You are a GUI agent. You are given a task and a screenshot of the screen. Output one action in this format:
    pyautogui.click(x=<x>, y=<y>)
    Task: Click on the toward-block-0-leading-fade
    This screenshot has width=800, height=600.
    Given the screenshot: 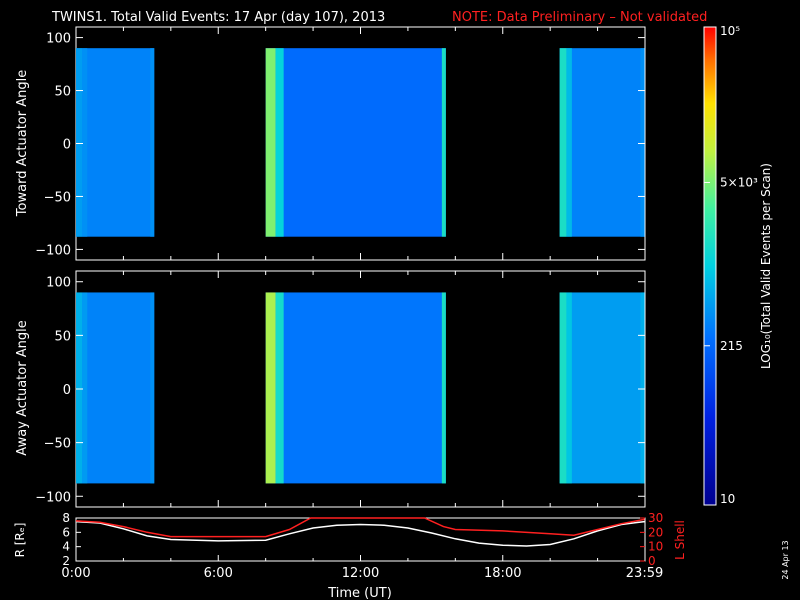 What is the action you would take?
    pyautogui.click(x=85, y=142)
    